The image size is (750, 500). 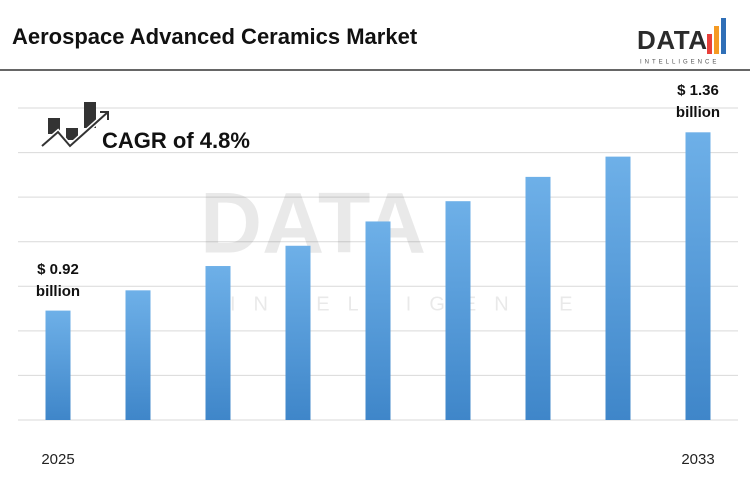 I want to click on x-tick-label: 2033, so click(x=697, y=459).